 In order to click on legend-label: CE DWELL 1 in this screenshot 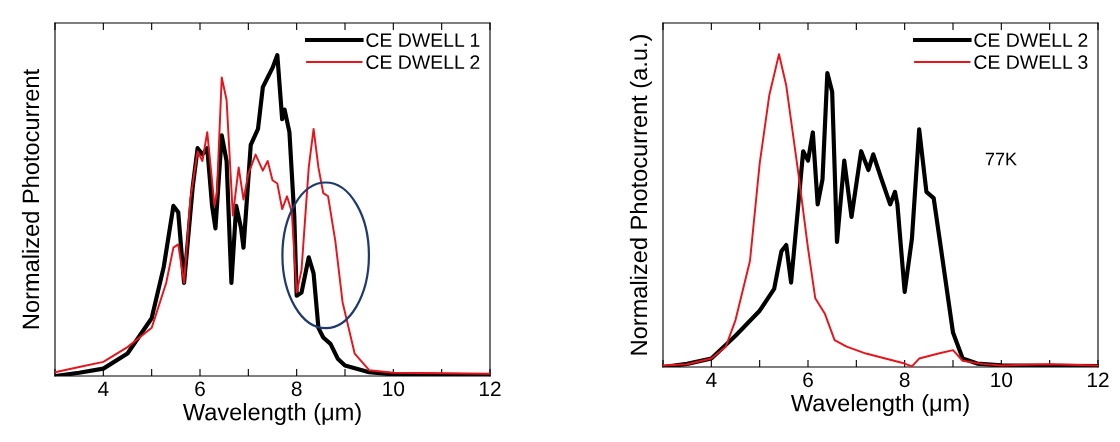, I will do `click(423, 40)`.